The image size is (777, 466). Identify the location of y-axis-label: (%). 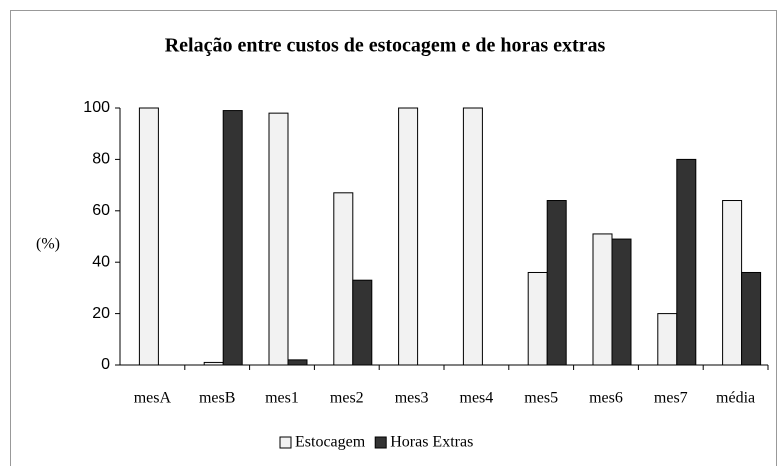
(48, 244).